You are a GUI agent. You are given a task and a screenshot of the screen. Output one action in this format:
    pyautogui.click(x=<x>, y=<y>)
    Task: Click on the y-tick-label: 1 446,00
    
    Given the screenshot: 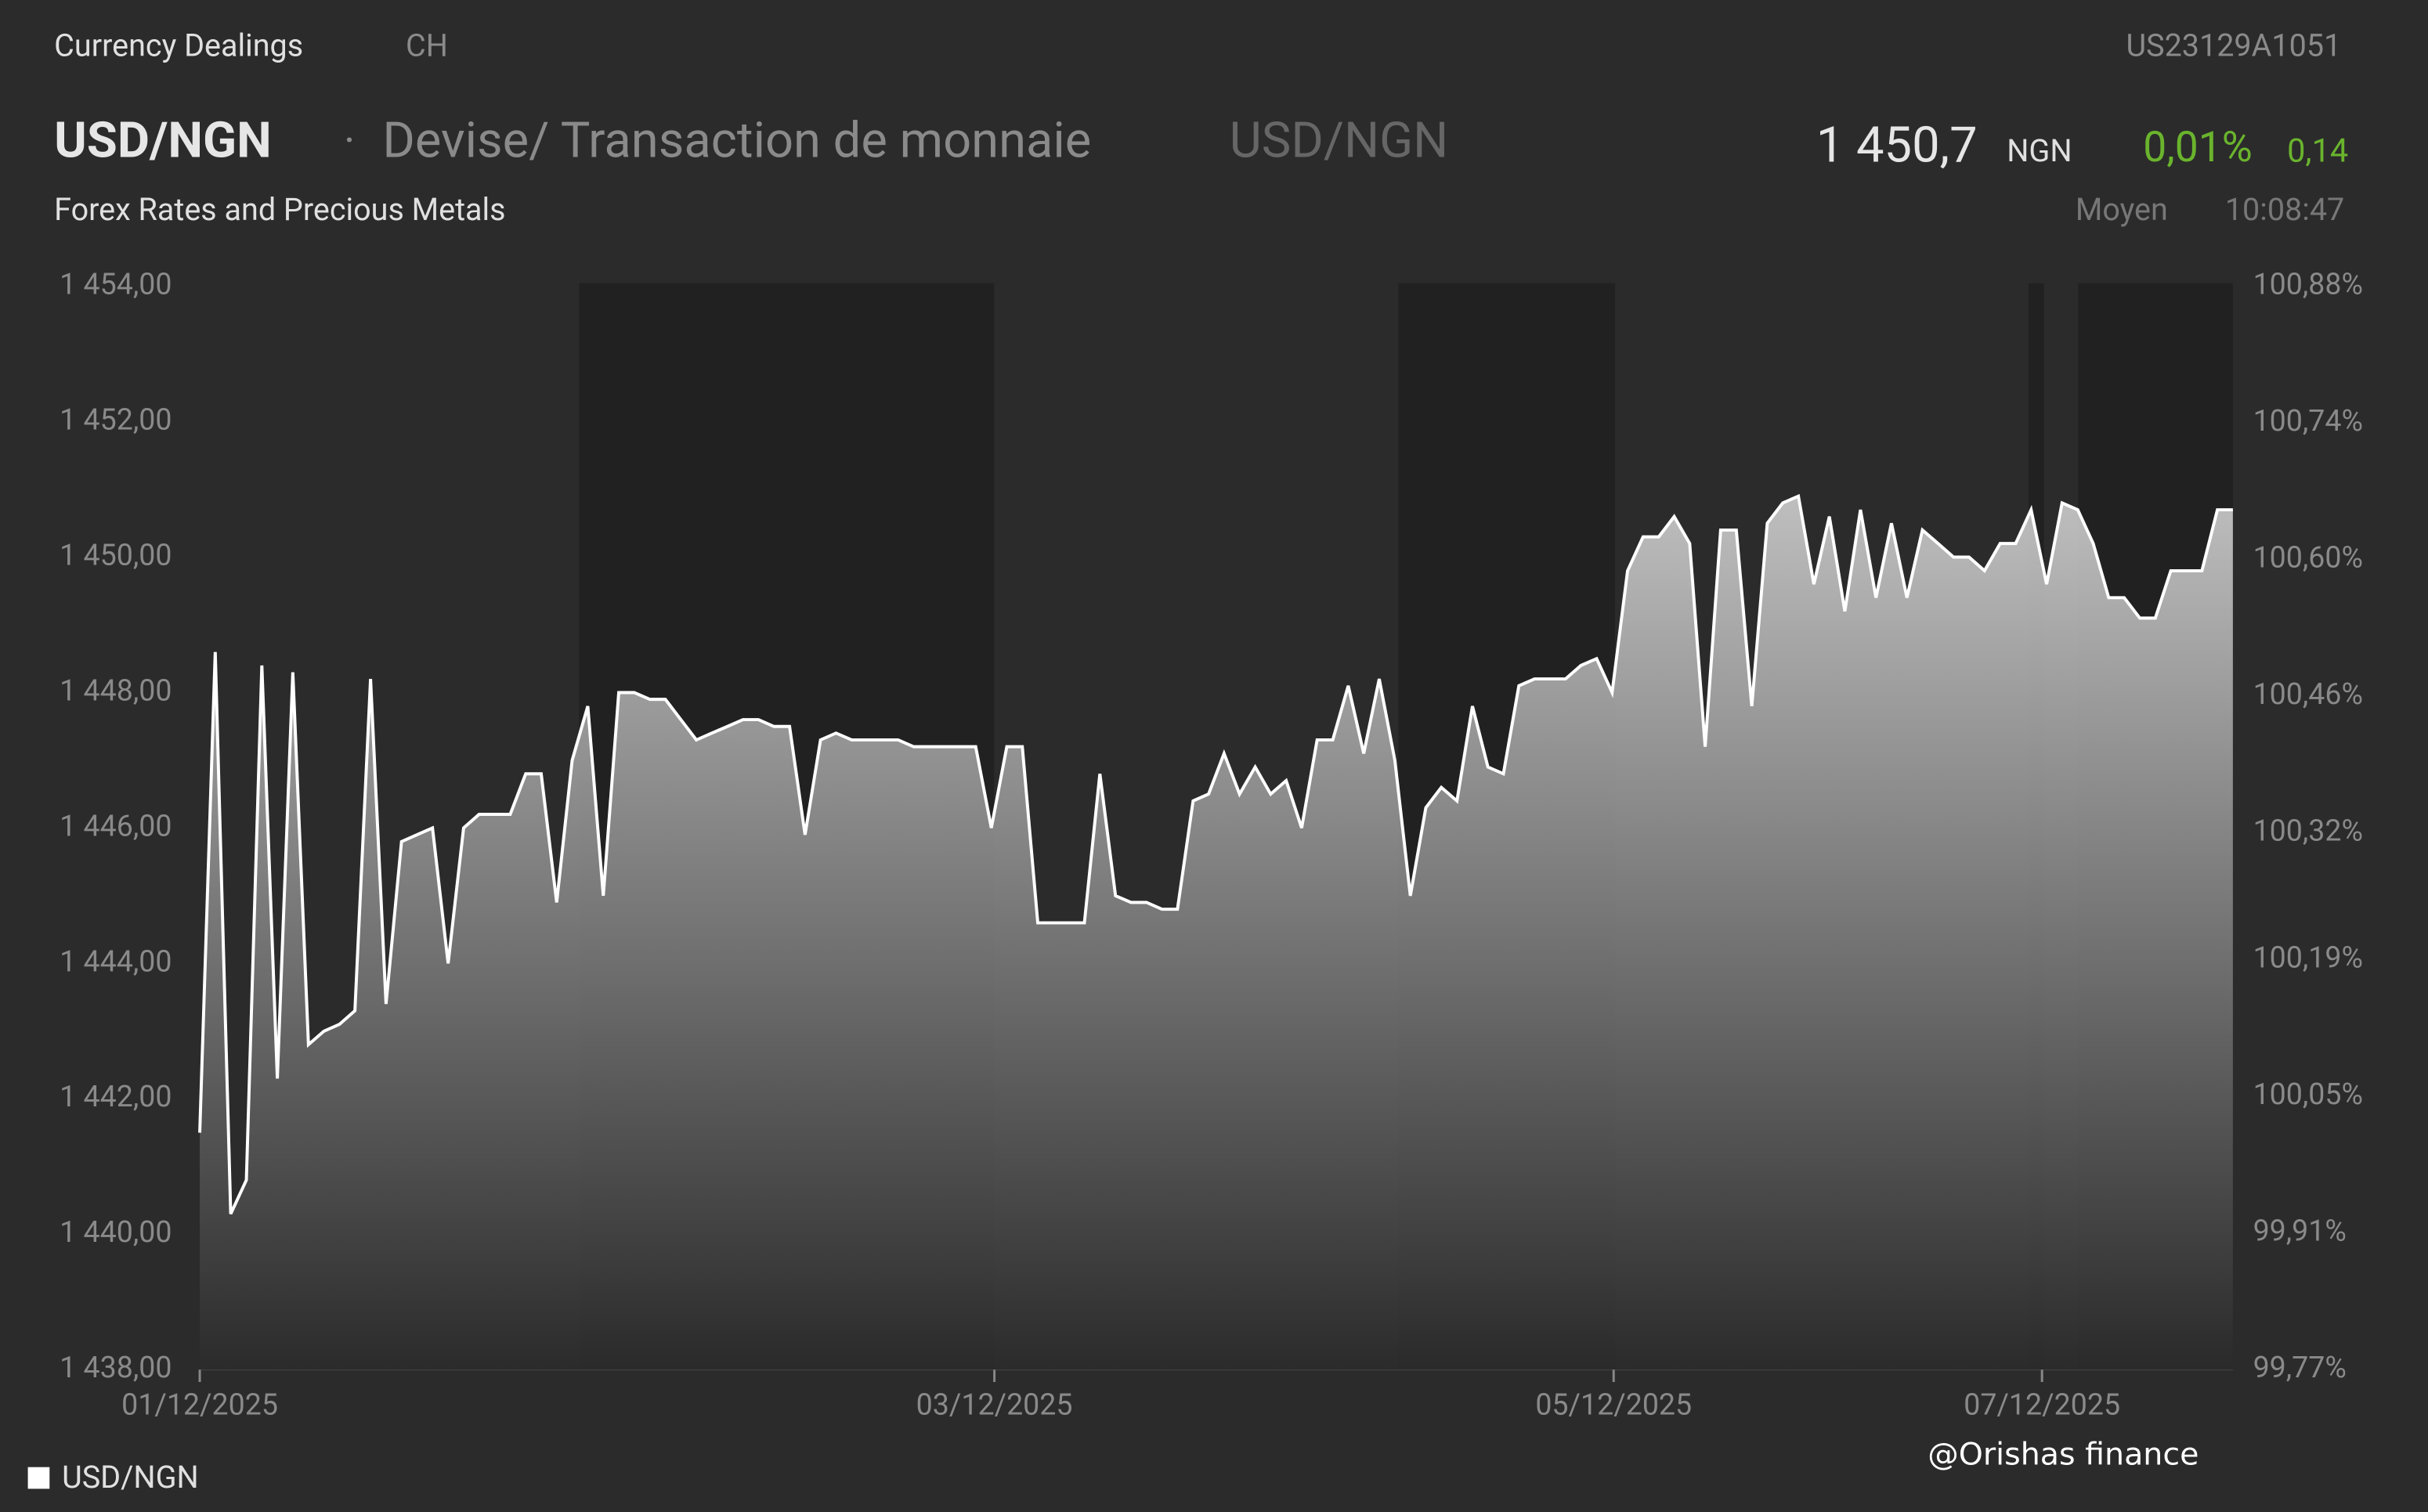 What is the action you would take?
    pyautogui.click(x=116, y=826)
    